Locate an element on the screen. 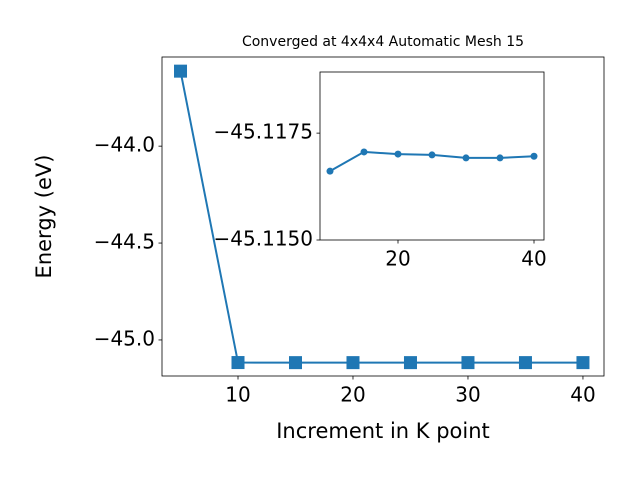 This screenshot has width=640, height=480. y-tick-label: −45.1150 is located at coordinates (263, 239).